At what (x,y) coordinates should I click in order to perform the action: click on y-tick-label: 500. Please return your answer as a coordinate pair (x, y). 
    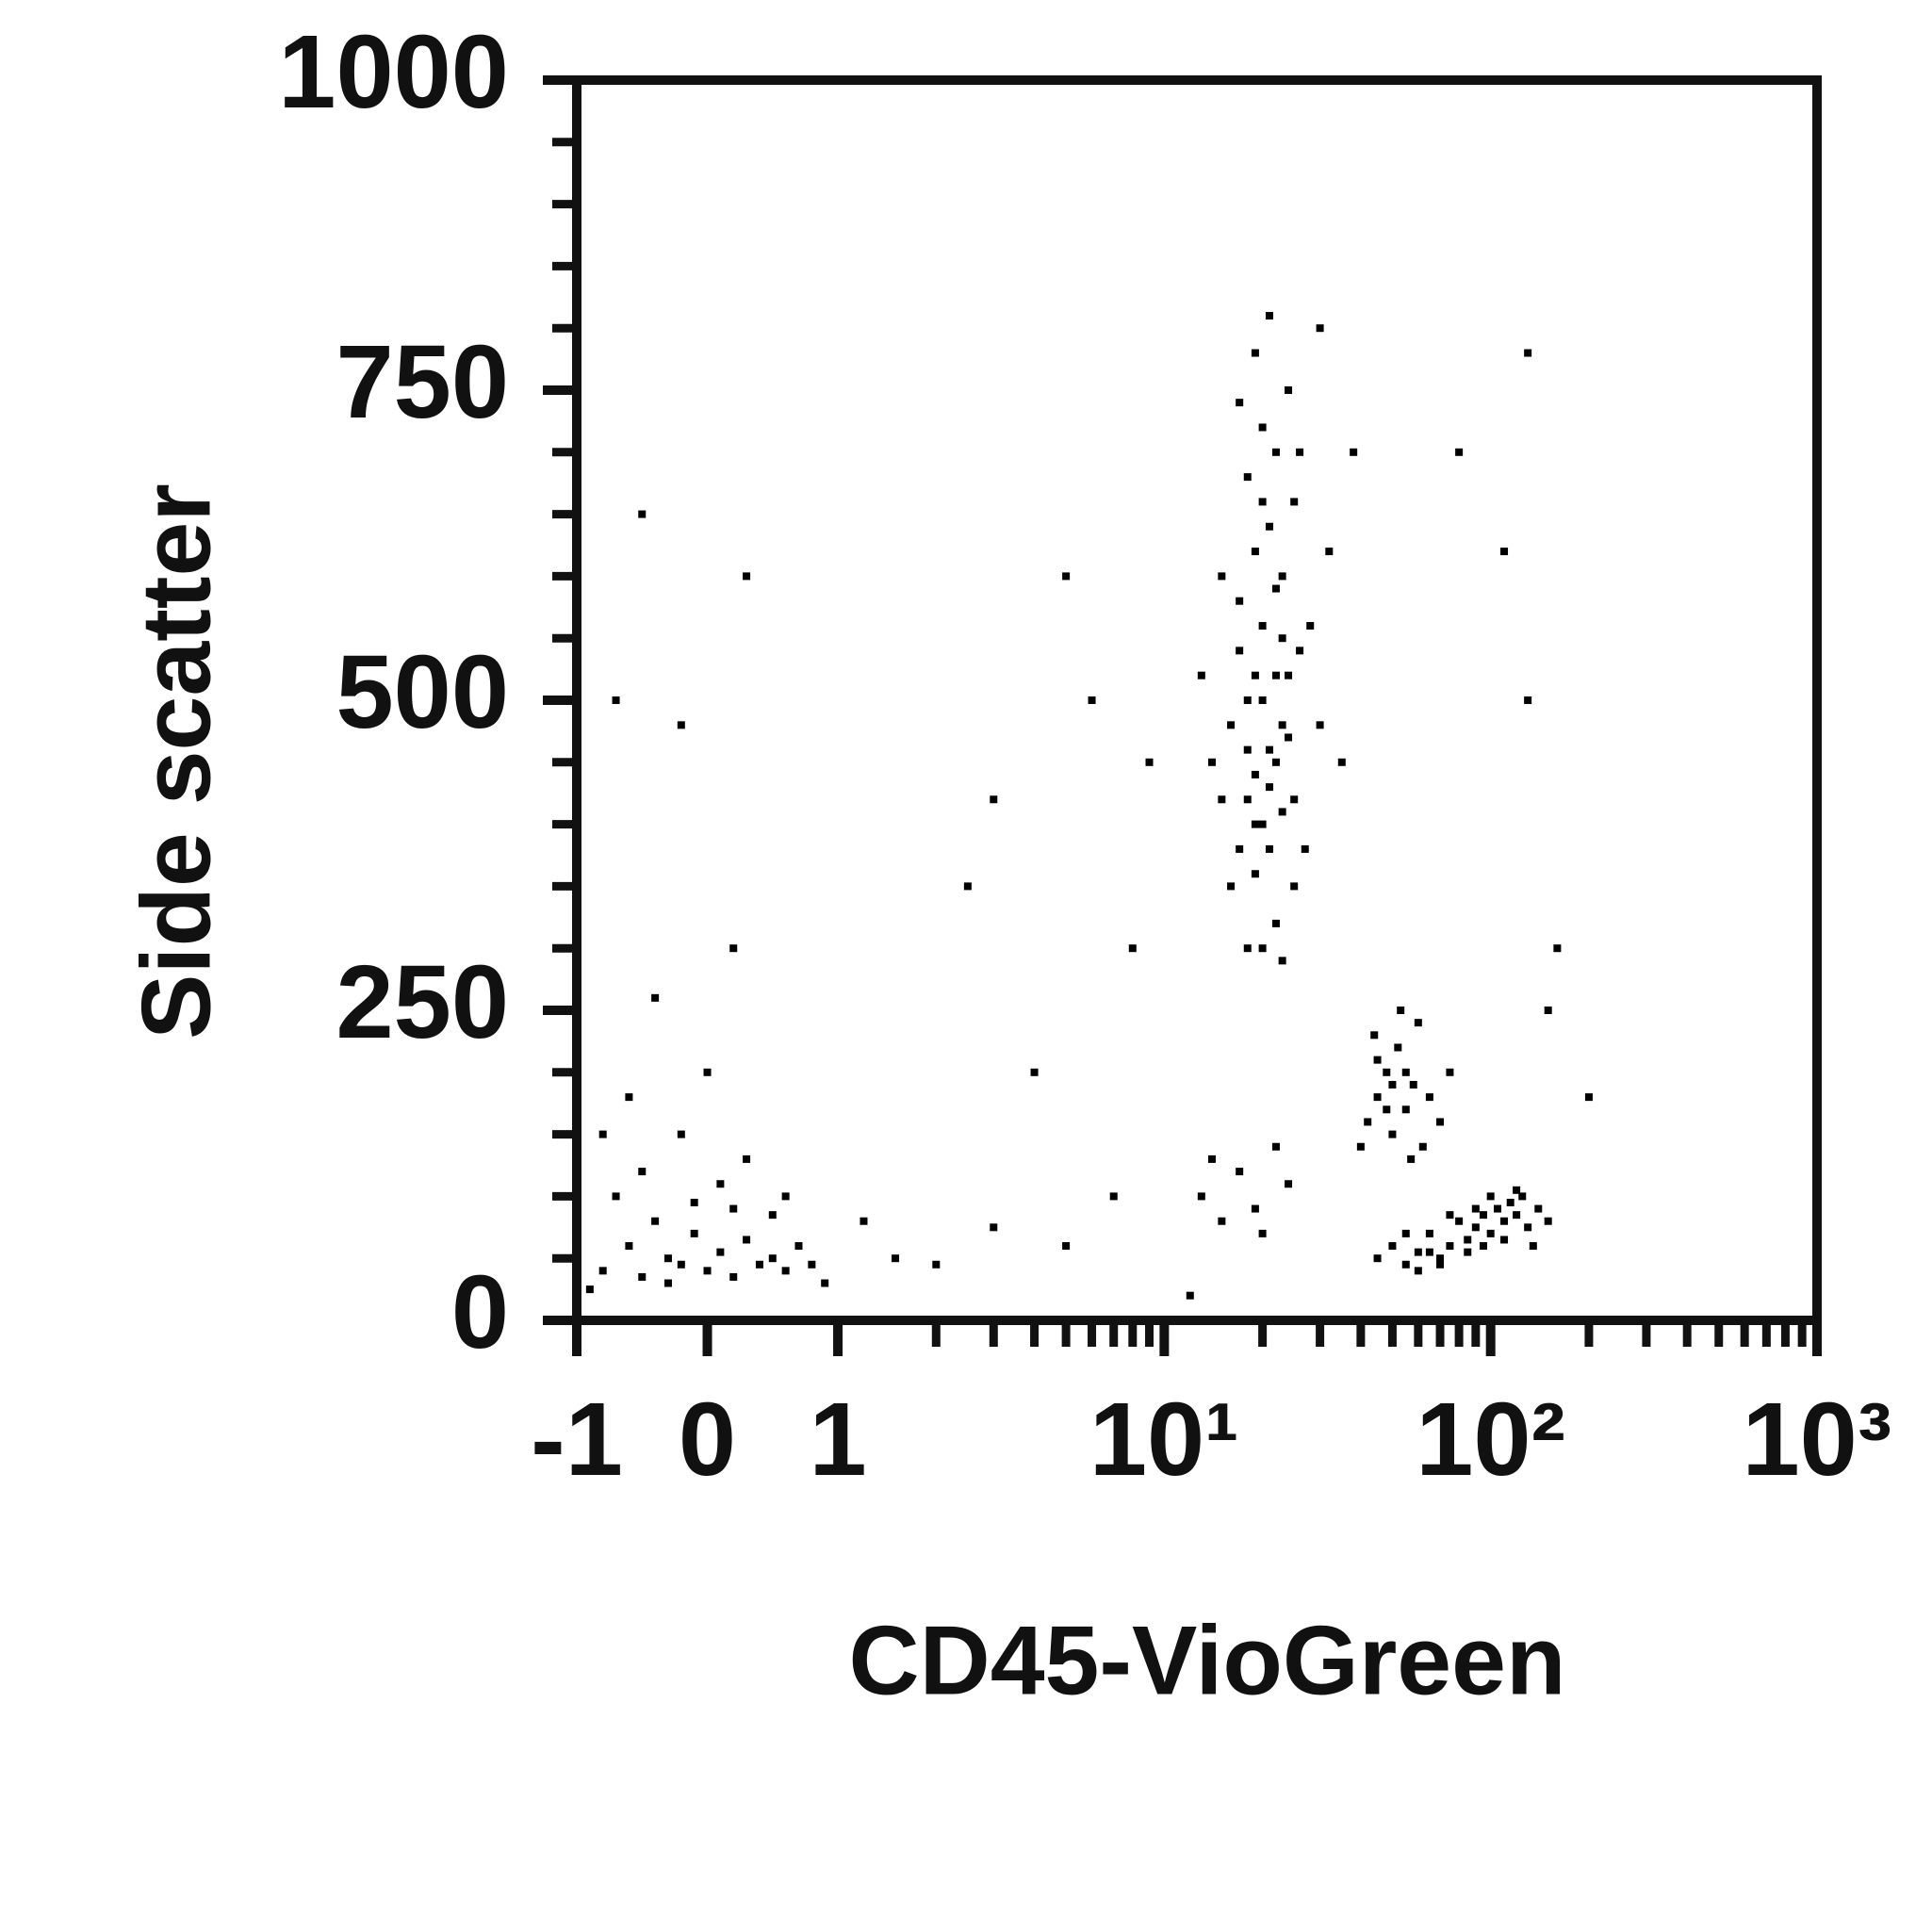
    Looking at the image, I should click on (422, 692).